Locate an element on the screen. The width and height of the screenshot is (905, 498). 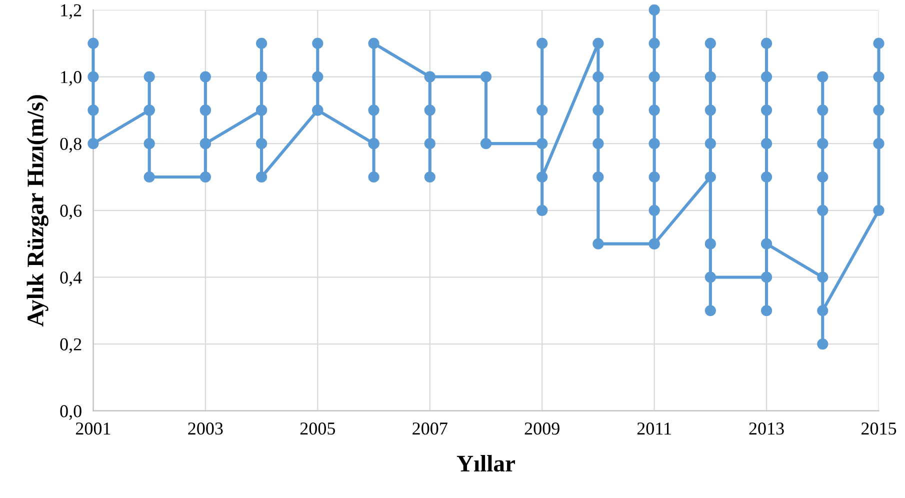
y-tick-label: 1,0 is located at coordinates (71, 78).